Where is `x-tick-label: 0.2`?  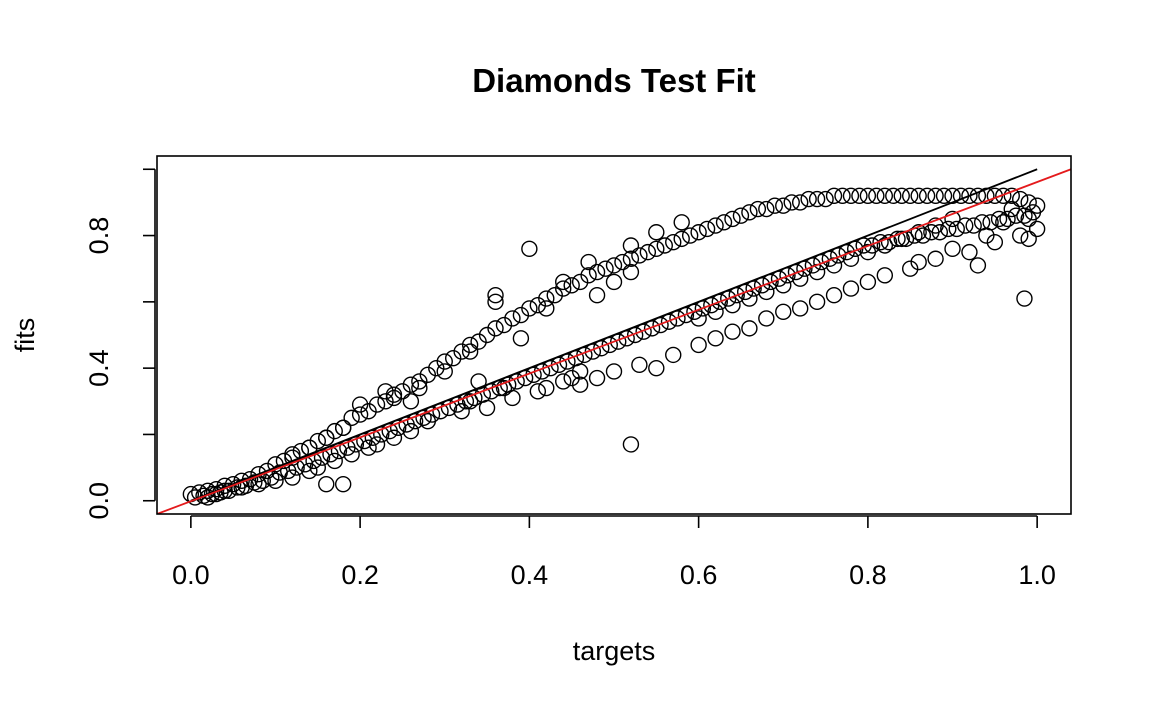 x-tick-label: 0.2 is located at coordinates (360, 575).